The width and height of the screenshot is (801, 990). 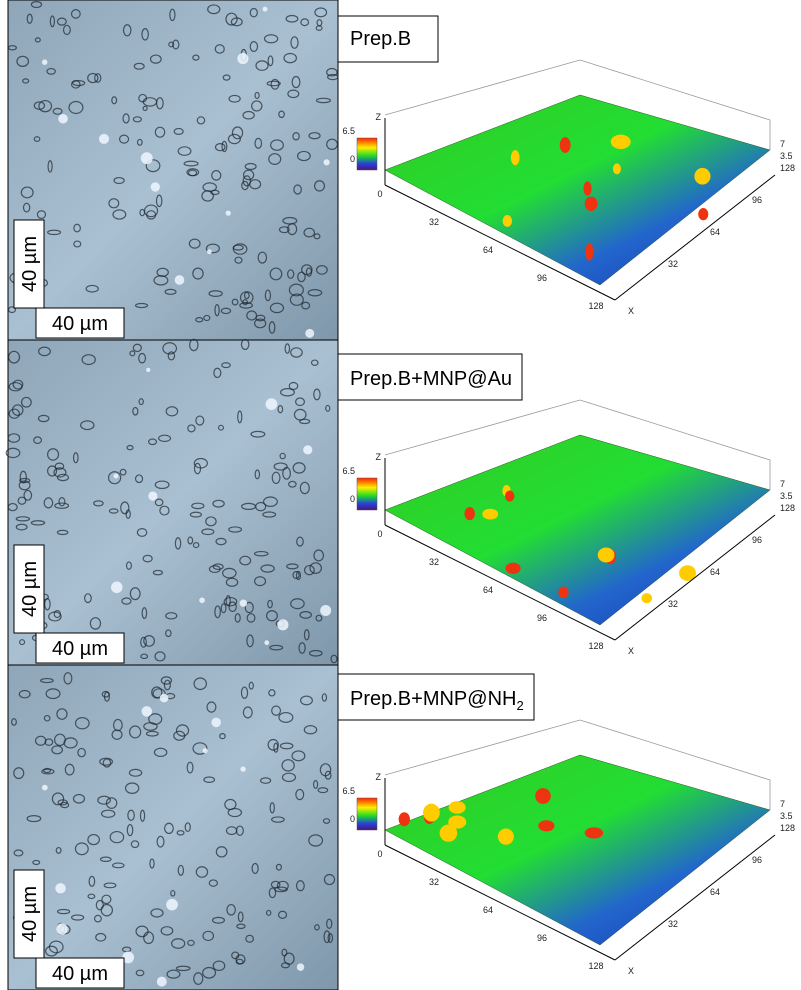 I want to click on panel-title: Prep.B+MNP@NH2, so click(x=437, y=700).